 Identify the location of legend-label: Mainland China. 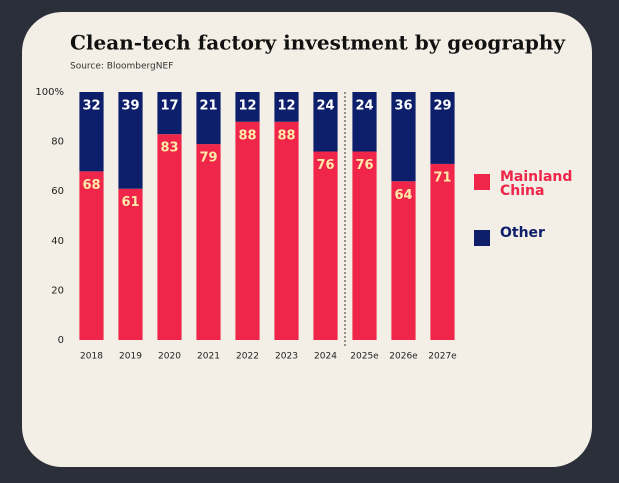
(536, 184).